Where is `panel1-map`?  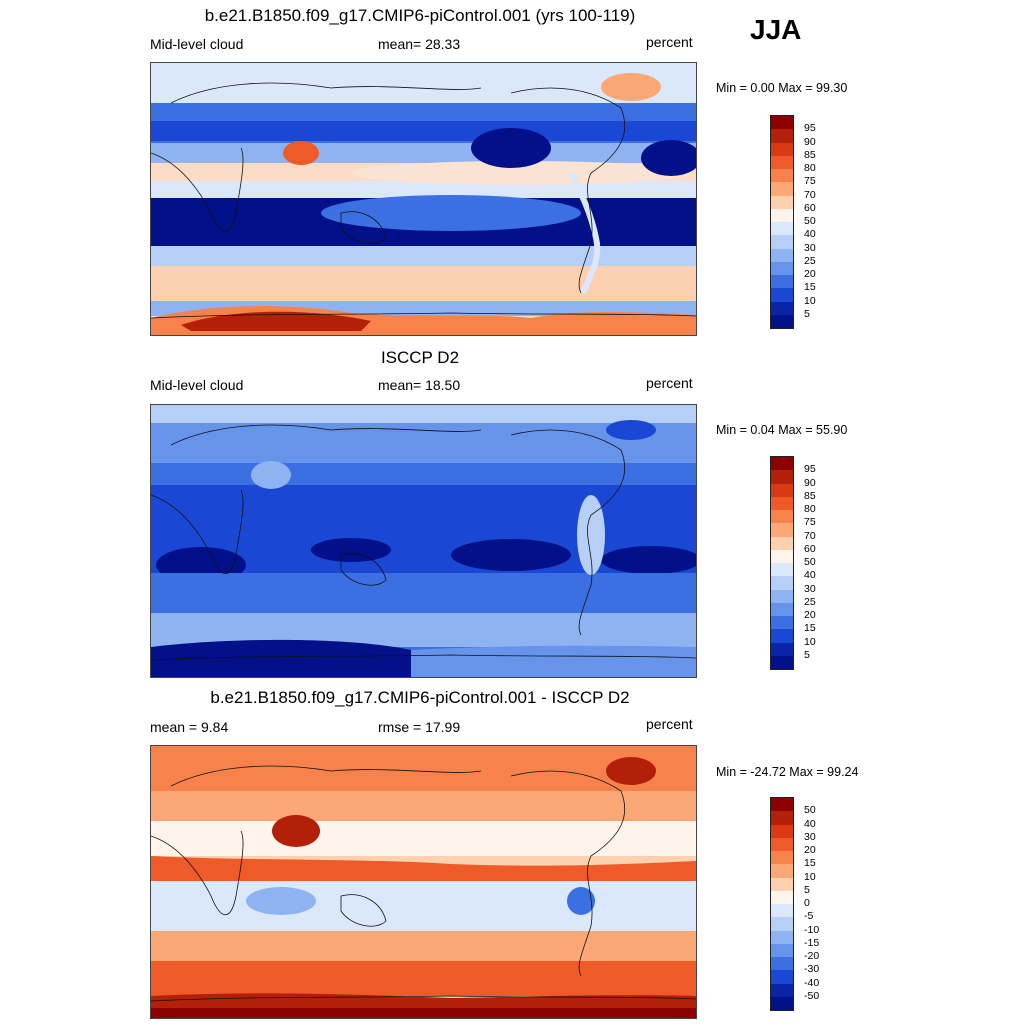
panel1-map is located at coordinates (423, 199).